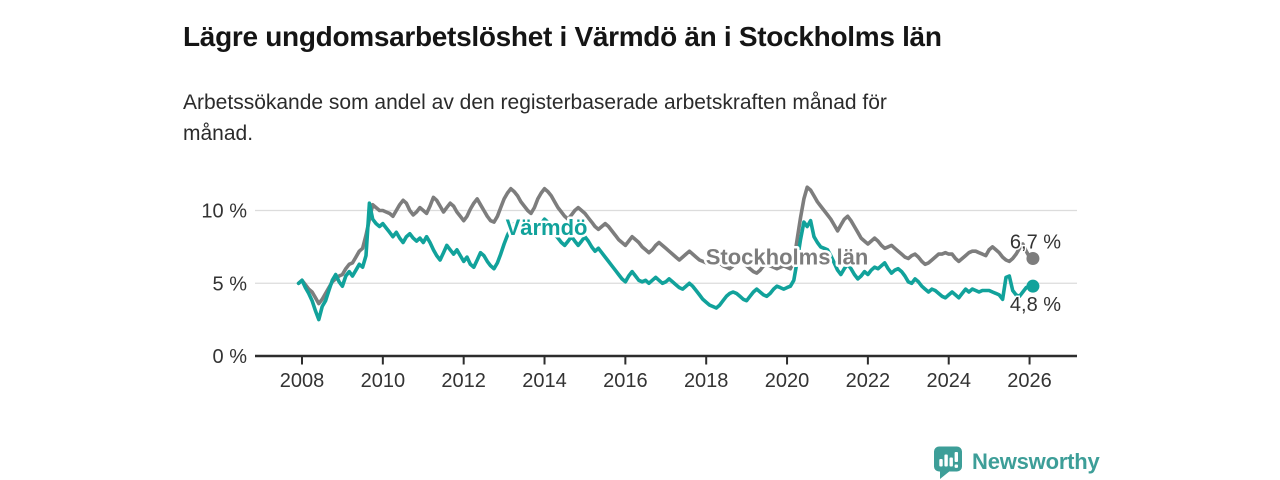  Describe the element at coordinates (787, 256) in the screenshot. I see `series-label-stockholms-l-n: Stockholms län` at that location.